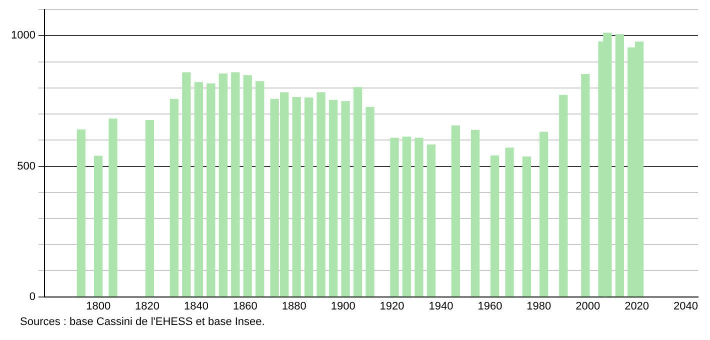  I want to click on x-tick-label: 1880, so click(294, 306).